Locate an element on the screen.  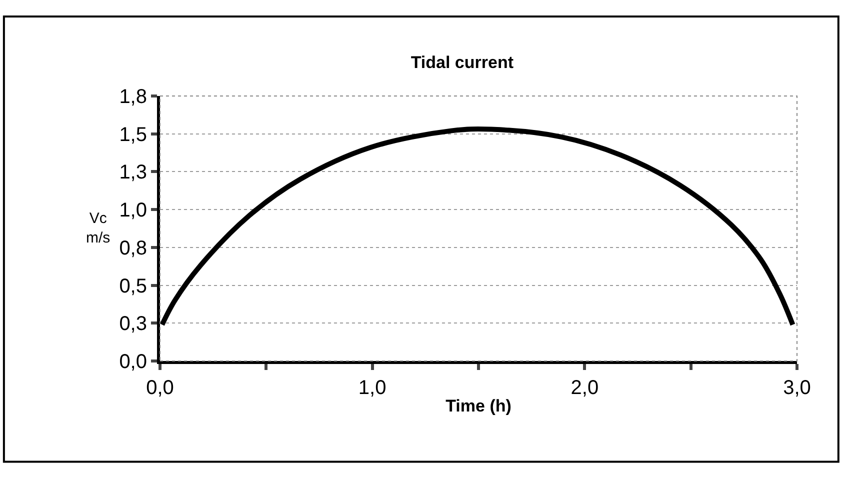
y-tick-label: 1,8 is located at coordinates (133, 97).